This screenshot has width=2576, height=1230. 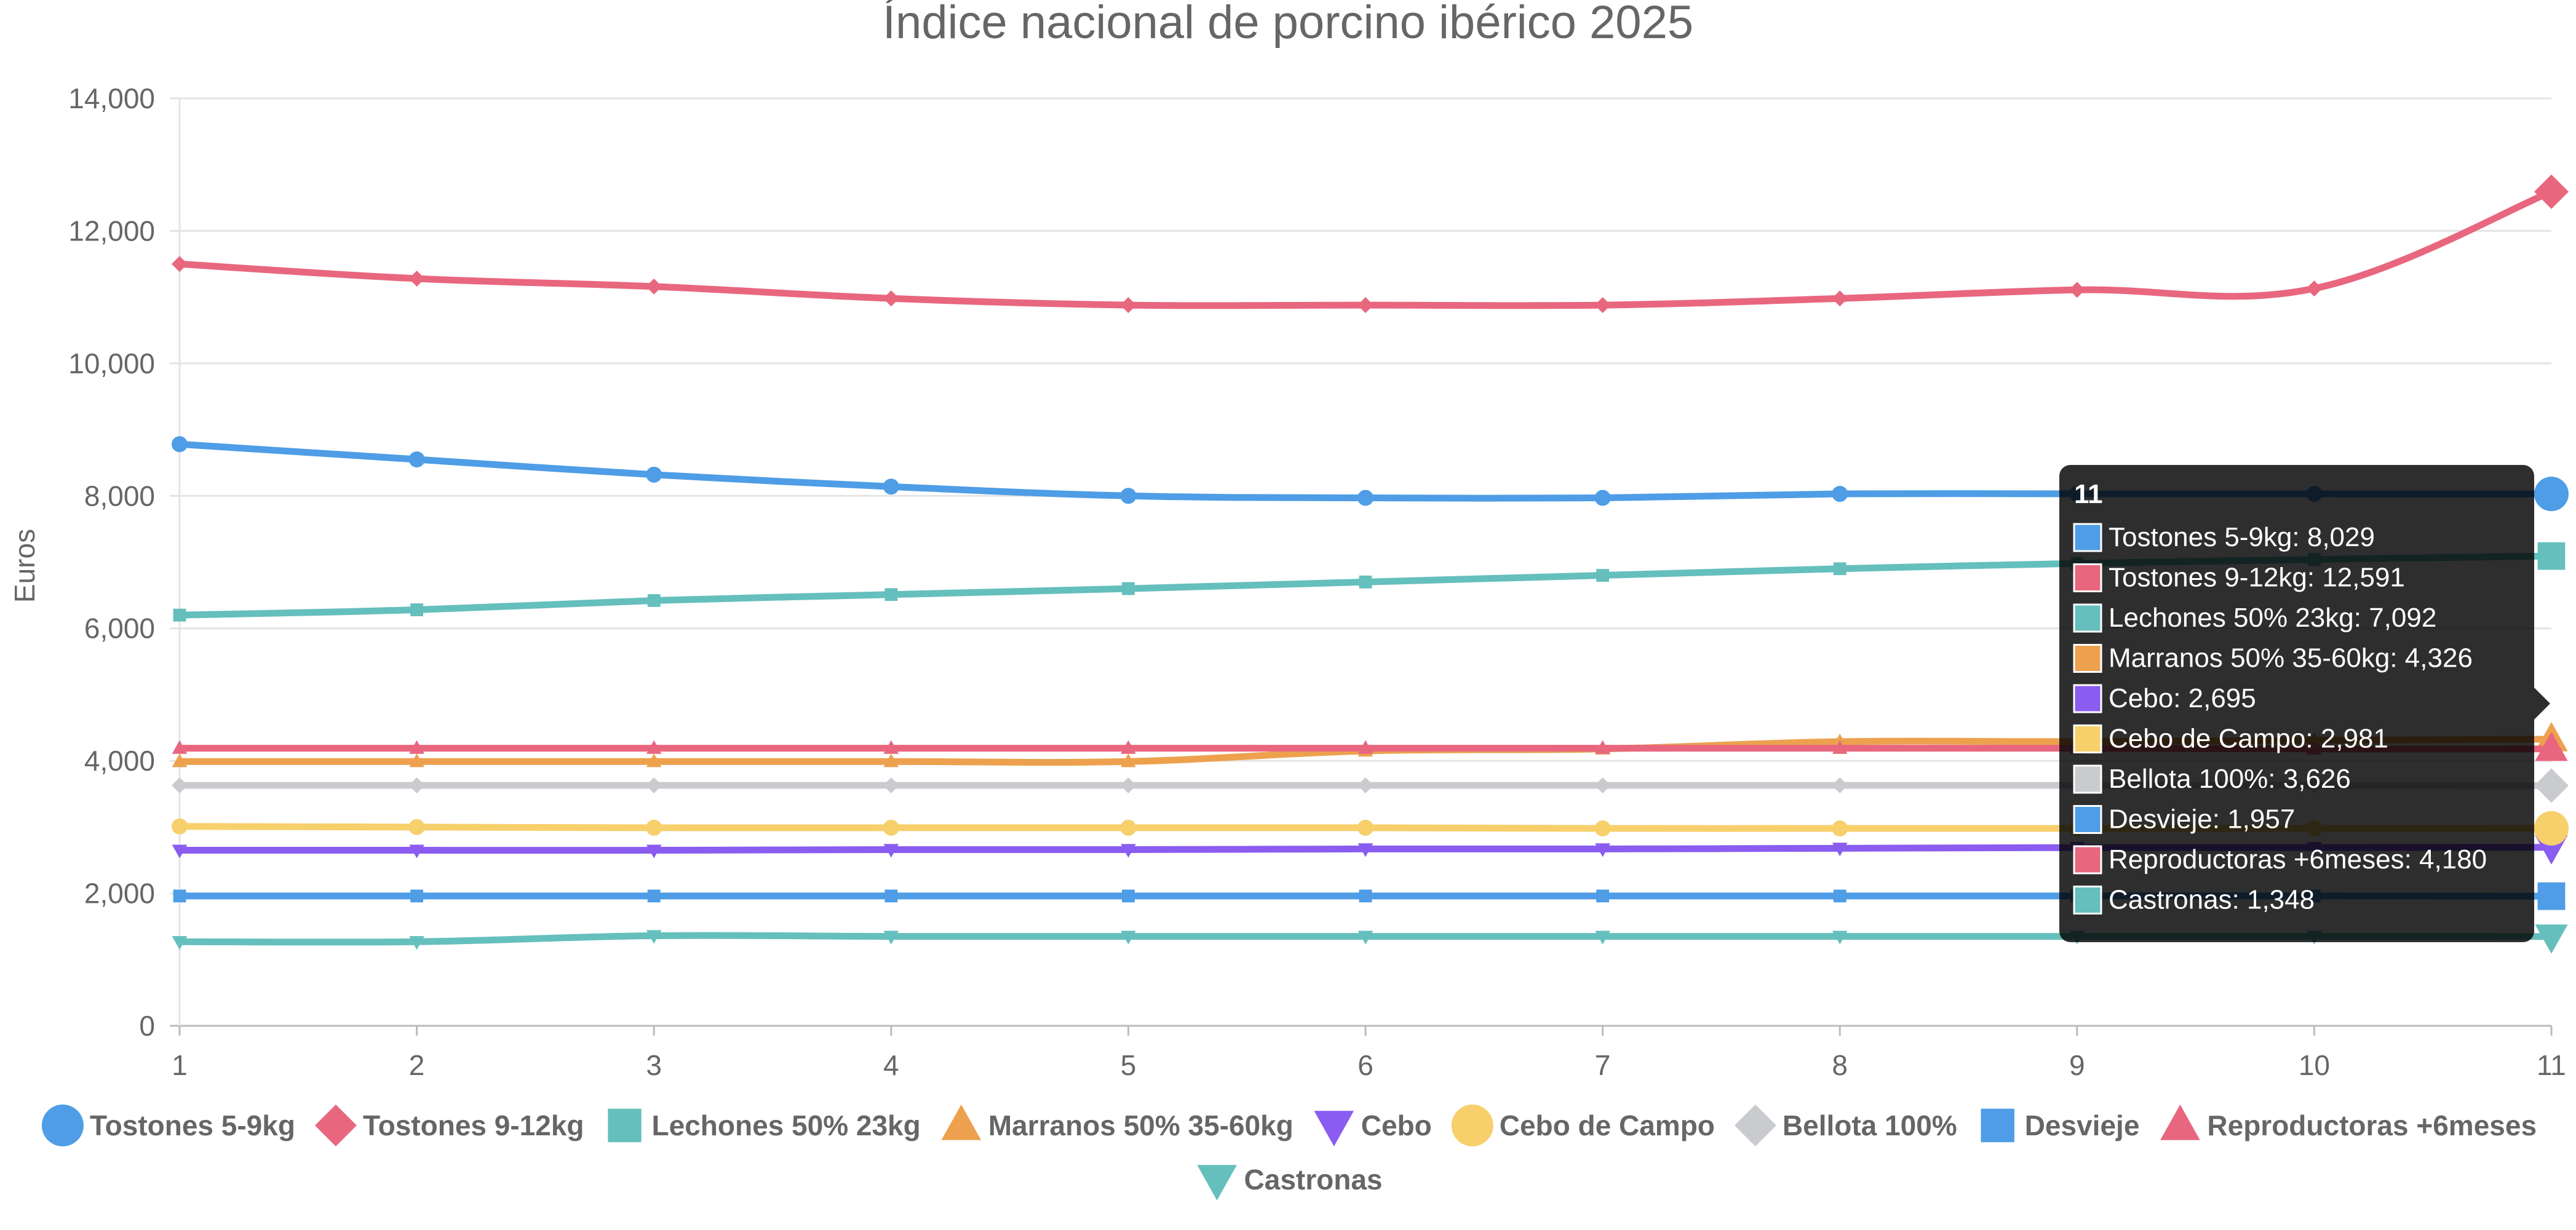 I want to click on legend-item-cebo: Cebo, so click(x=1373, y=1127).